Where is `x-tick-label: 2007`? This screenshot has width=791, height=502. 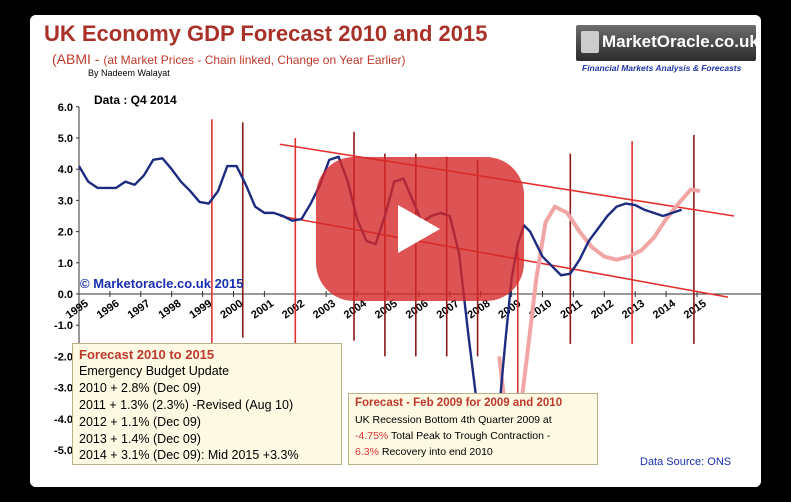 x-tick-label: 2007 is located at coordinates (448, 310).